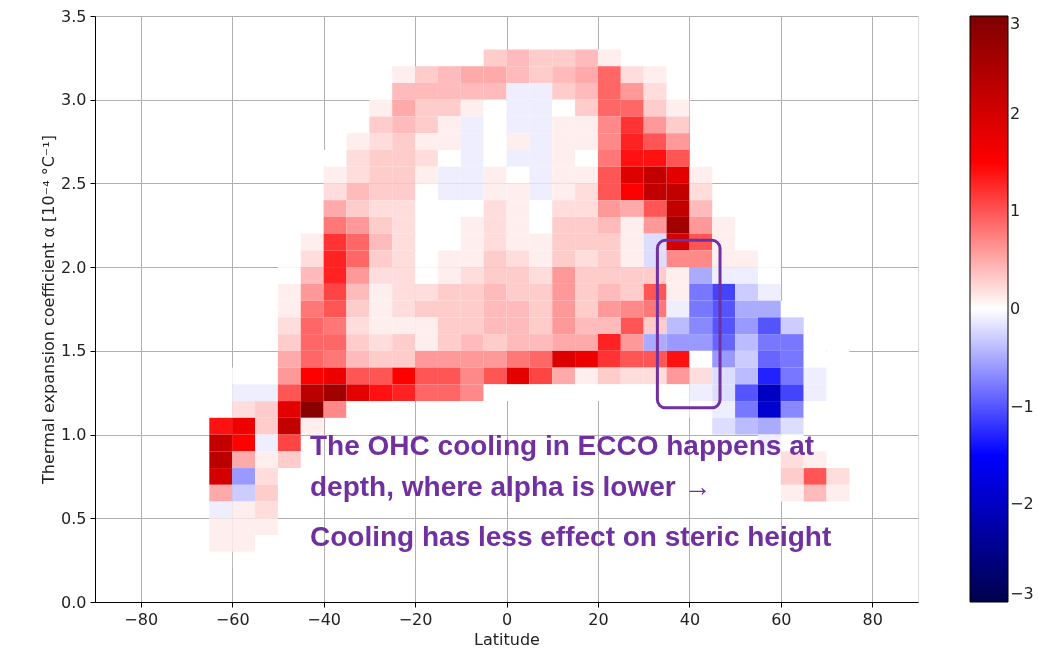  Describe the element at coordinates (1015, 23) in the screenshot. I see `color-bar-label: 3` at that location.